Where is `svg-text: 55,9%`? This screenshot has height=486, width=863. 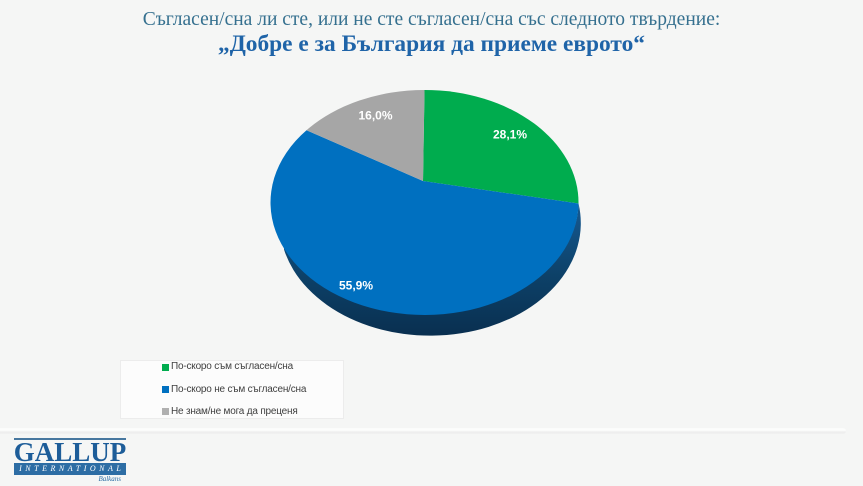
svg-text: 55,9% is located at coordinates (356, 286).